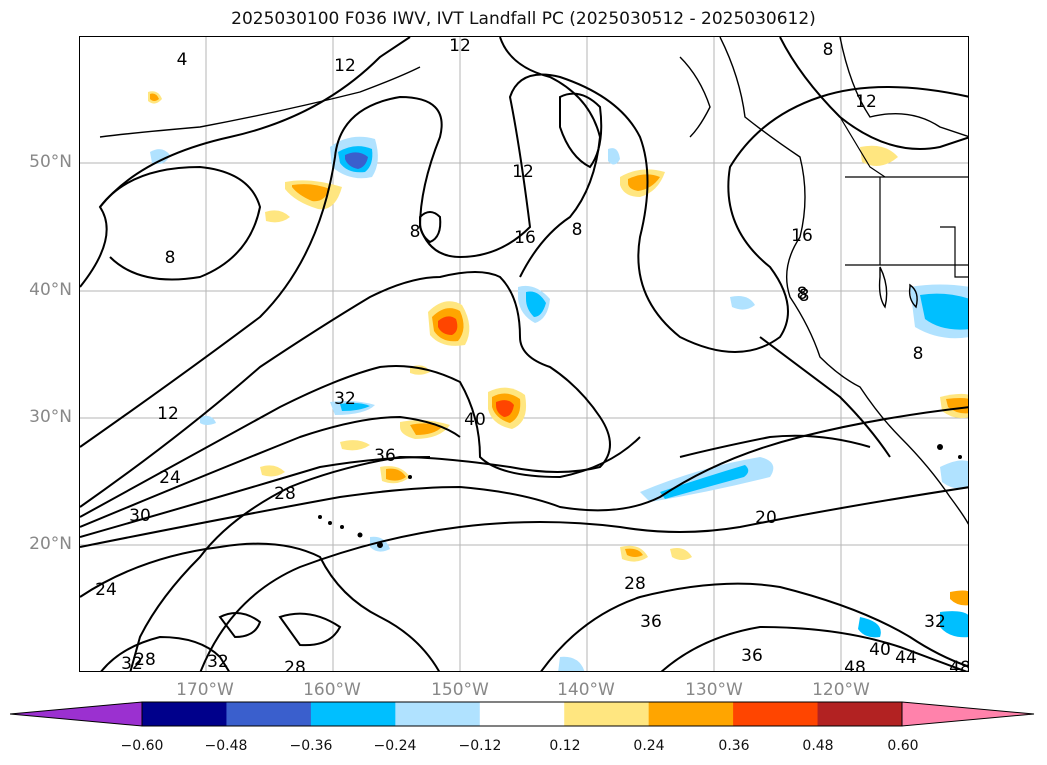 This screenshot has height=765, width=1047. Describe the element at coordinates (841, 690) in the screenshot. I see `lon-label-120w: 120°W` at that location.